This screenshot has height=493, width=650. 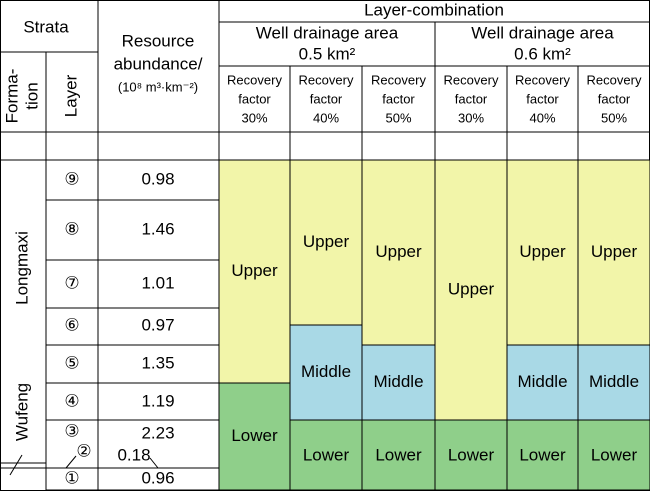 I want to click on abundance: 1.35, so click(x=157, y=362).